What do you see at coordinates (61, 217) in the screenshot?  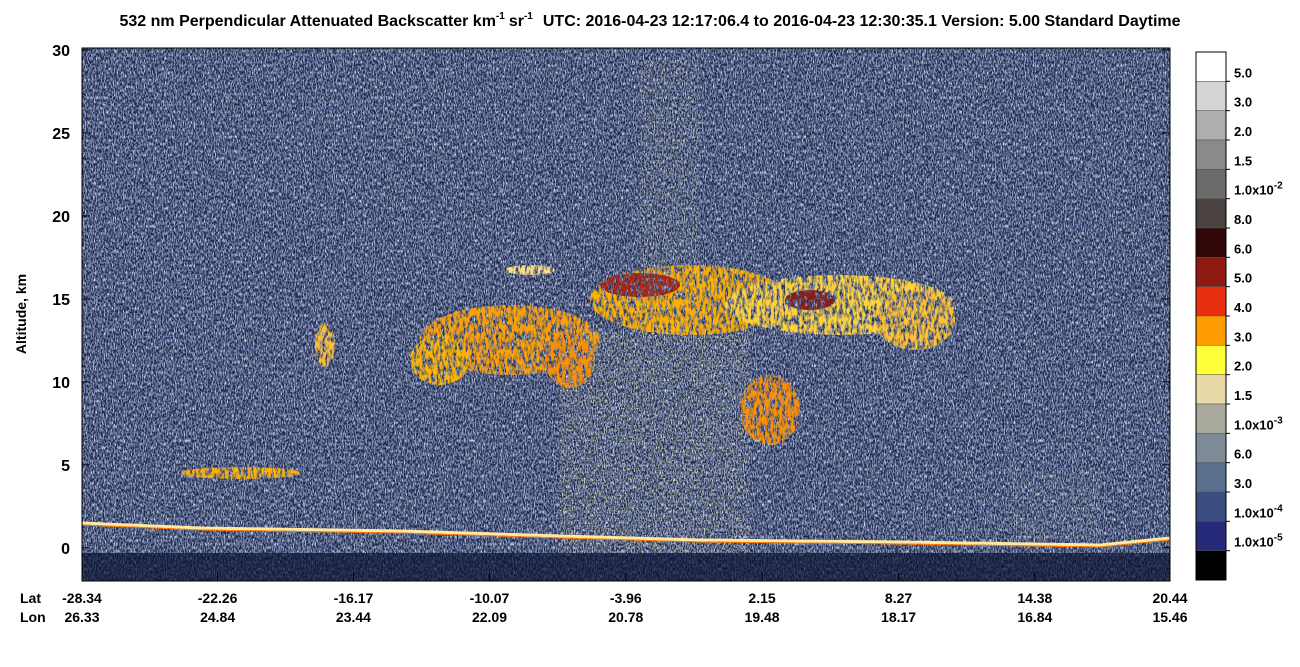 I see `y-tick-label: 20` at bounding box center [61, 217].